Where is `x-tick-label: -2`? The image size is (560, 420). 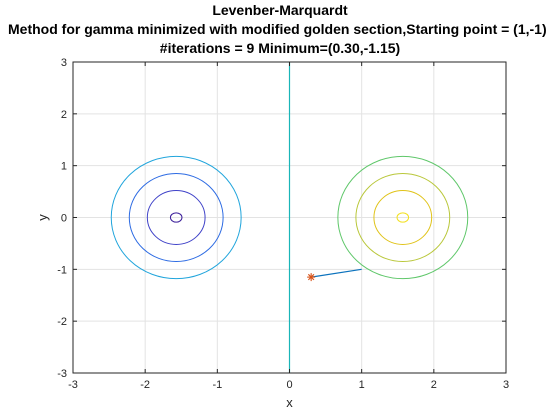 x-tick-label: -2 is located at coordinates (145, 385).